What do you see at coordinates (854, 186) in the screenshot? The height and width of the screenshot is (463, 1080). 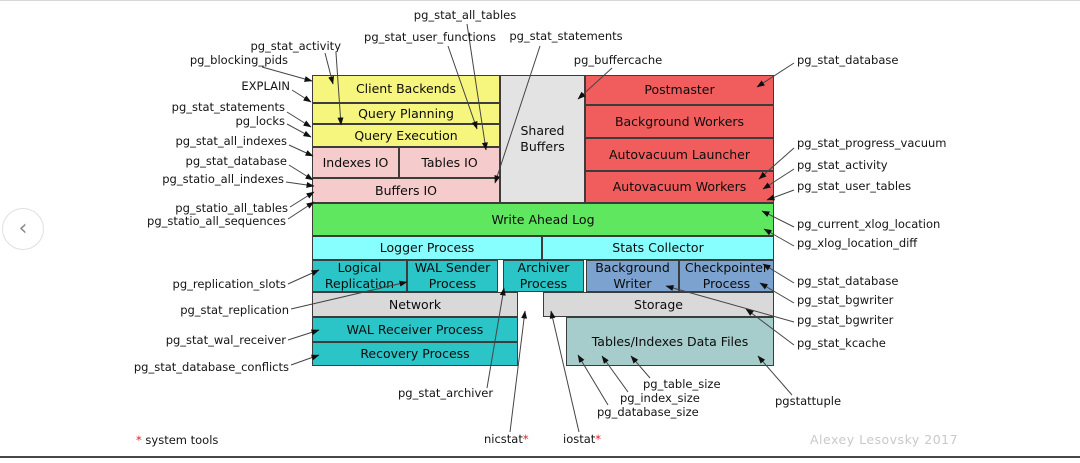 I see `label-pg-stat-user-tables: pg_stat_user_tables` at bounding box center [854, 186].